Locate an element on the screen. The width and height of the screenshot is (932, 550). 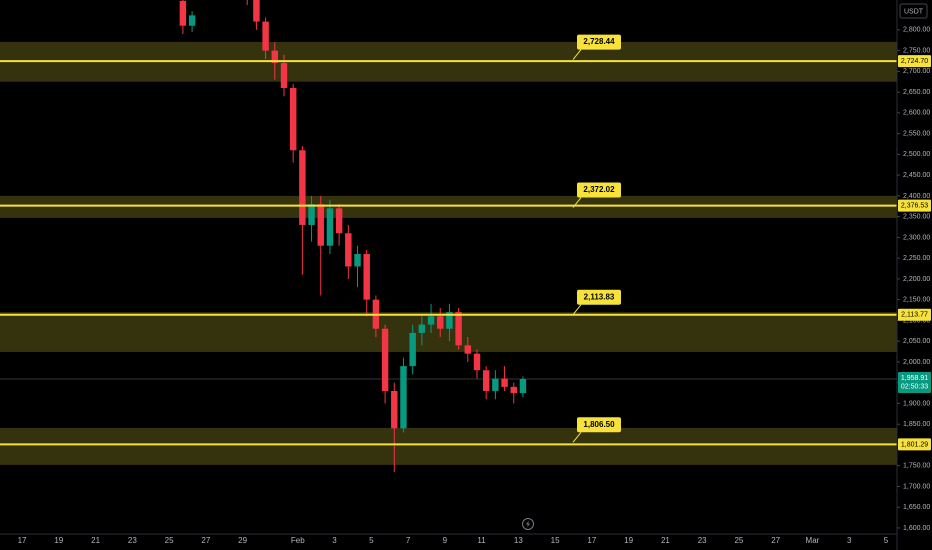
y-tick-label: 2,200.00 is located at coordinates (916, 279).